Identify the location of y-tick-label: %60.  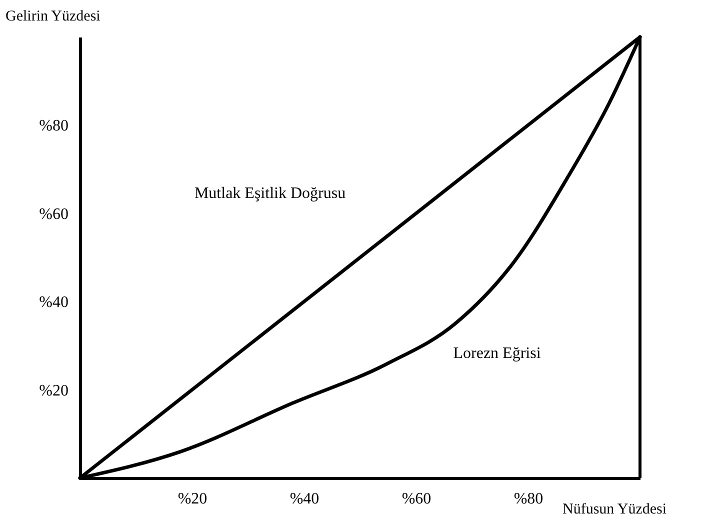
(53, 214).